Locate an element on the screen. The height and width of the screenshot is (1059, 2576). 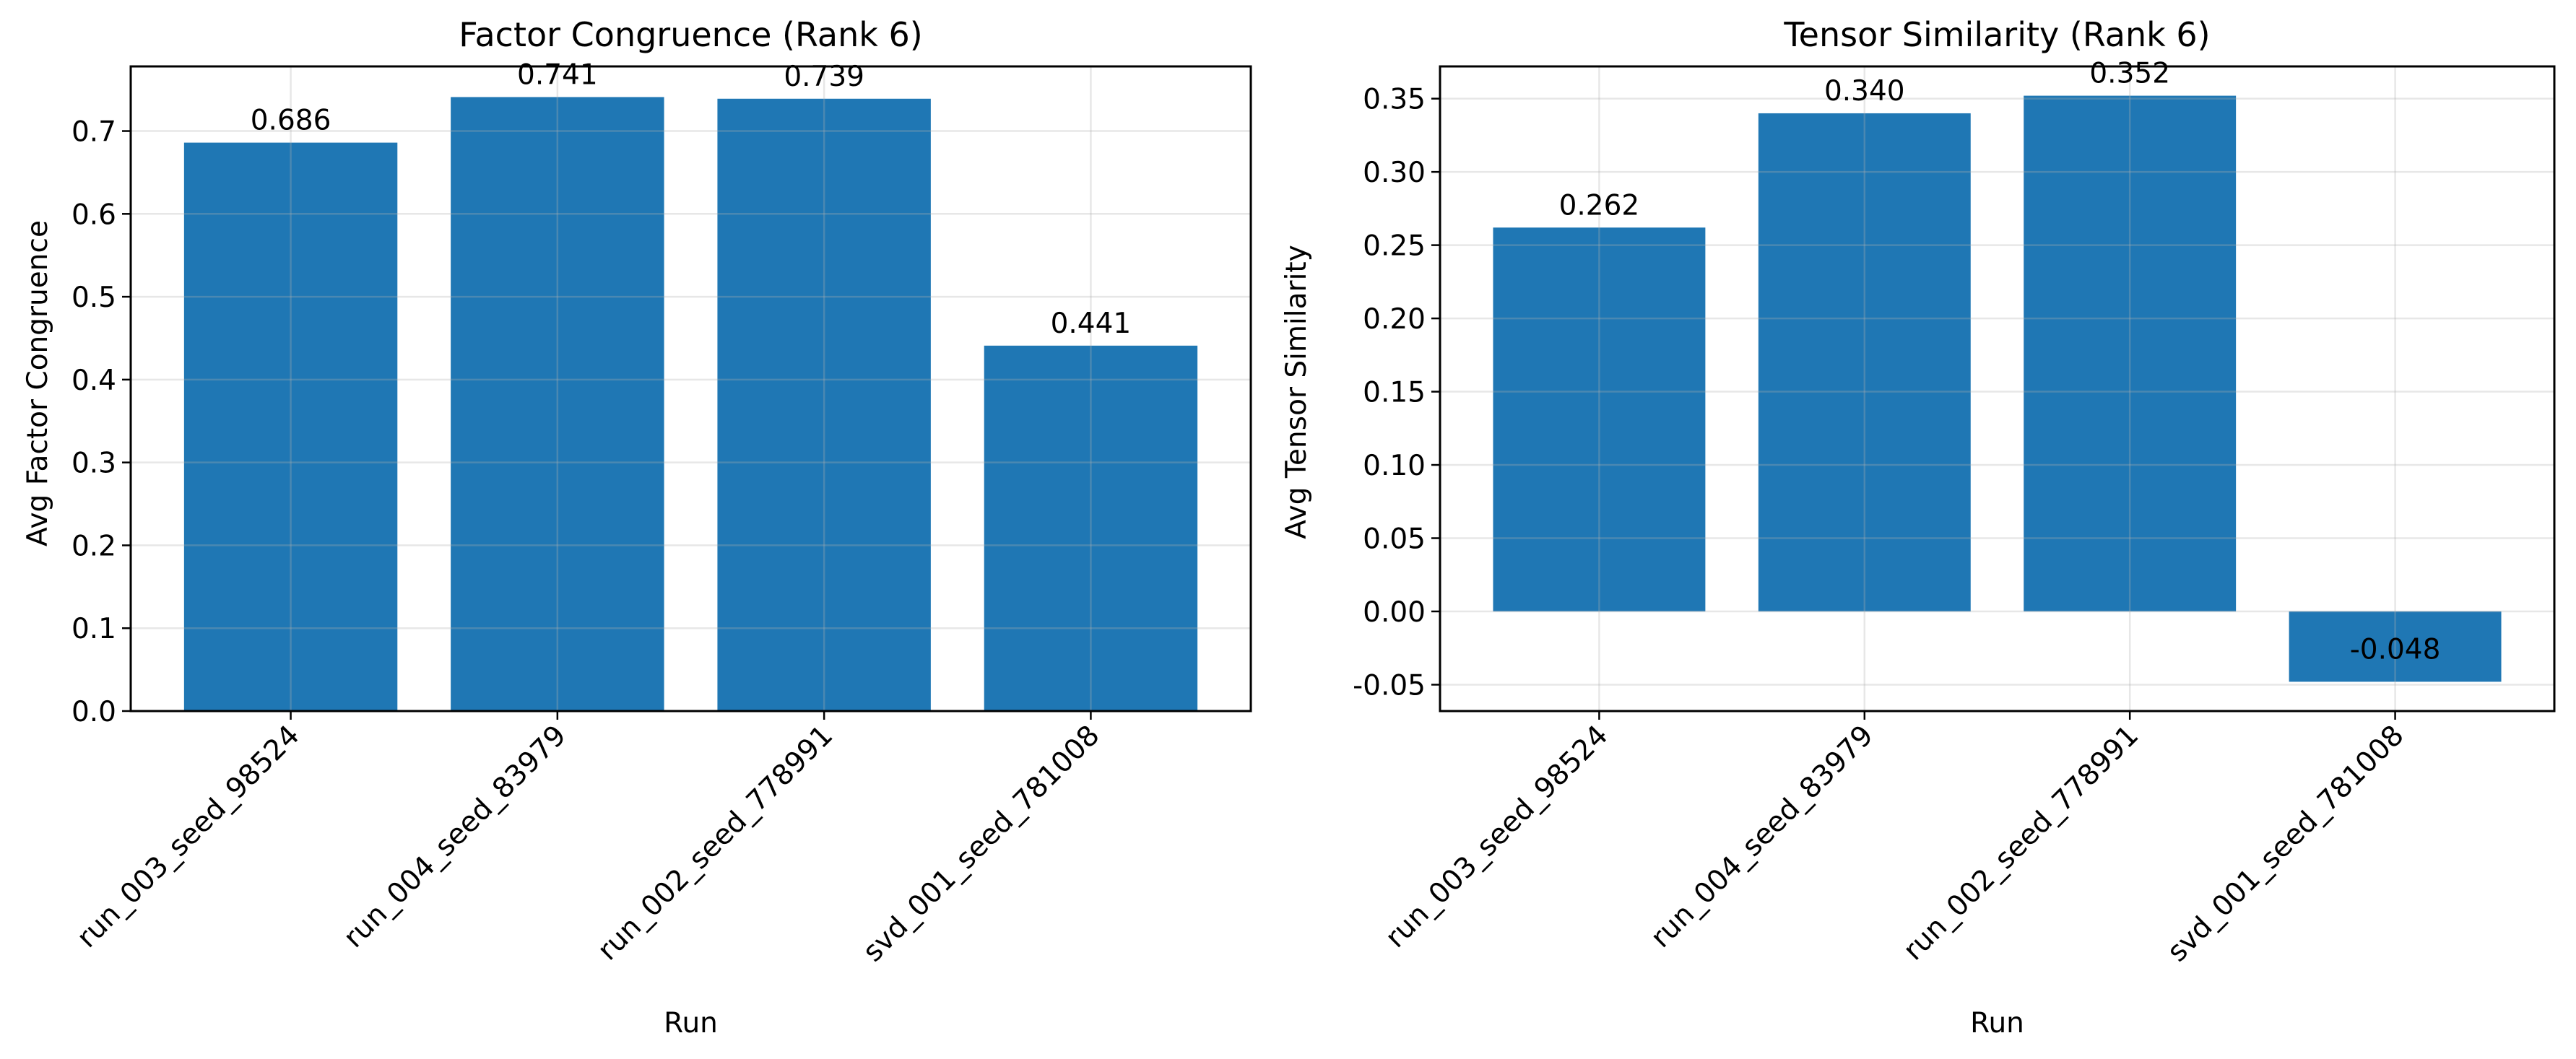
data-label: -0.048 is located at coordinates (2395, 649).